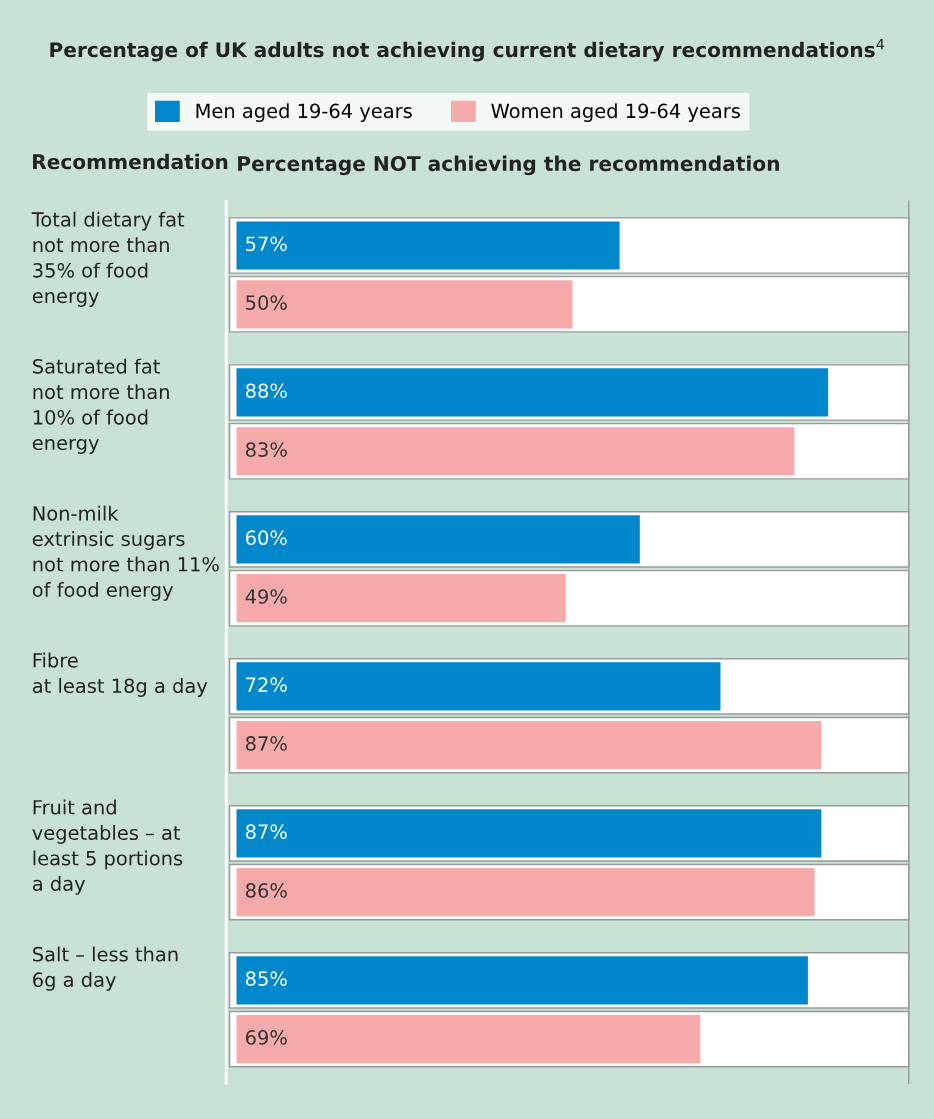 The width and height of the screenshot is (934, 1119). I want to click on y-axis-title: Recommendation, so click(130, 161).